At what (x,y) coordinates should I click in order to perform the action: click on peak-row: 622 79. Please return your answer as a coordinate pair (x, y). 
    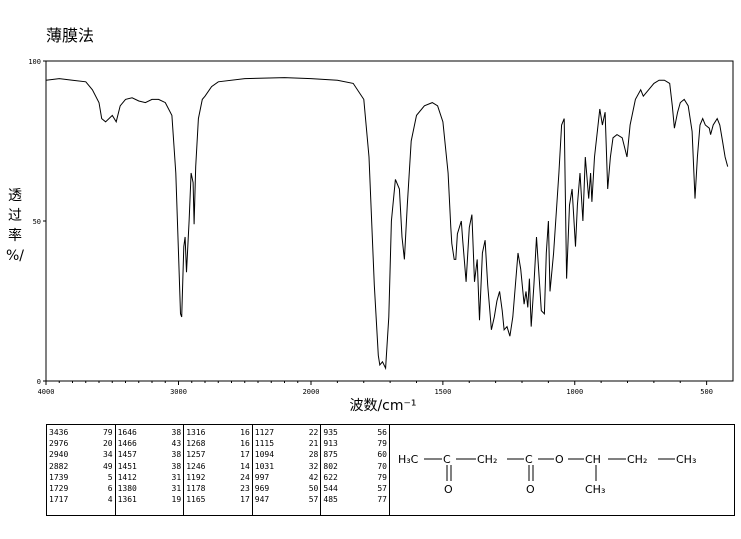
    Looking at the image, I should click on (355, 477).